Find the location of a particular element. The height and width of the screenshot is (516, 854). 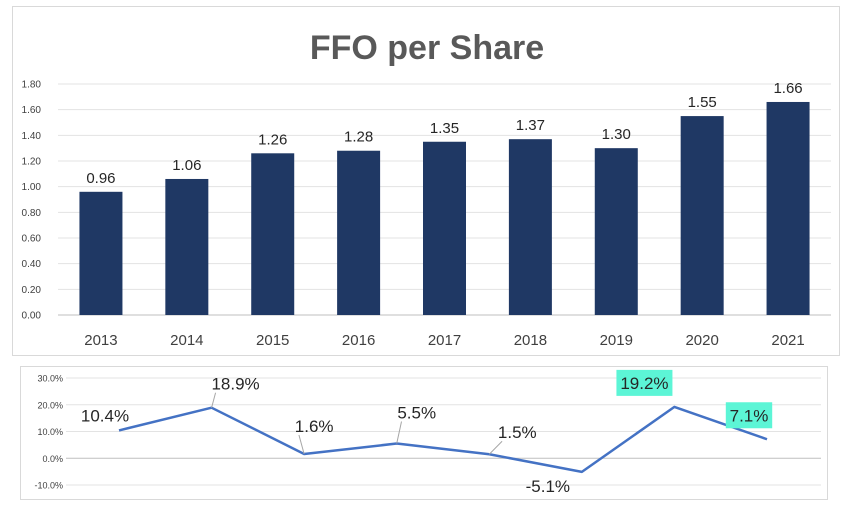

x-tick-label: 2019 is located at coordinates (616, 340).